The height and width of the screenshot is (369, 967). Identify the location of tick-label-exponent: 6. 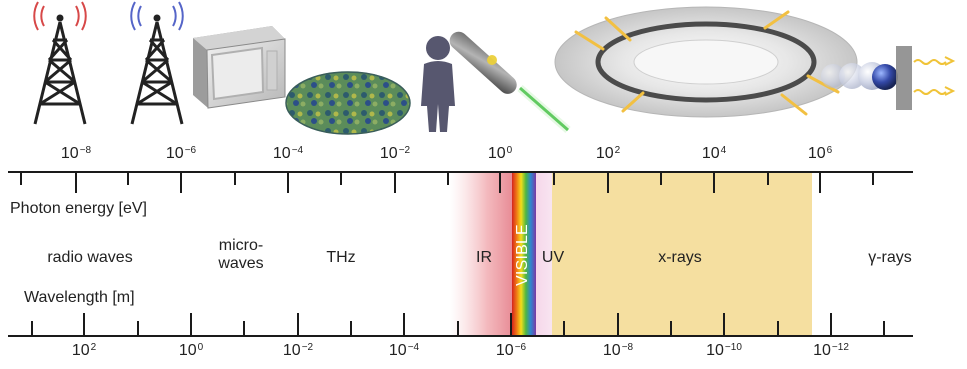
(829, 150).